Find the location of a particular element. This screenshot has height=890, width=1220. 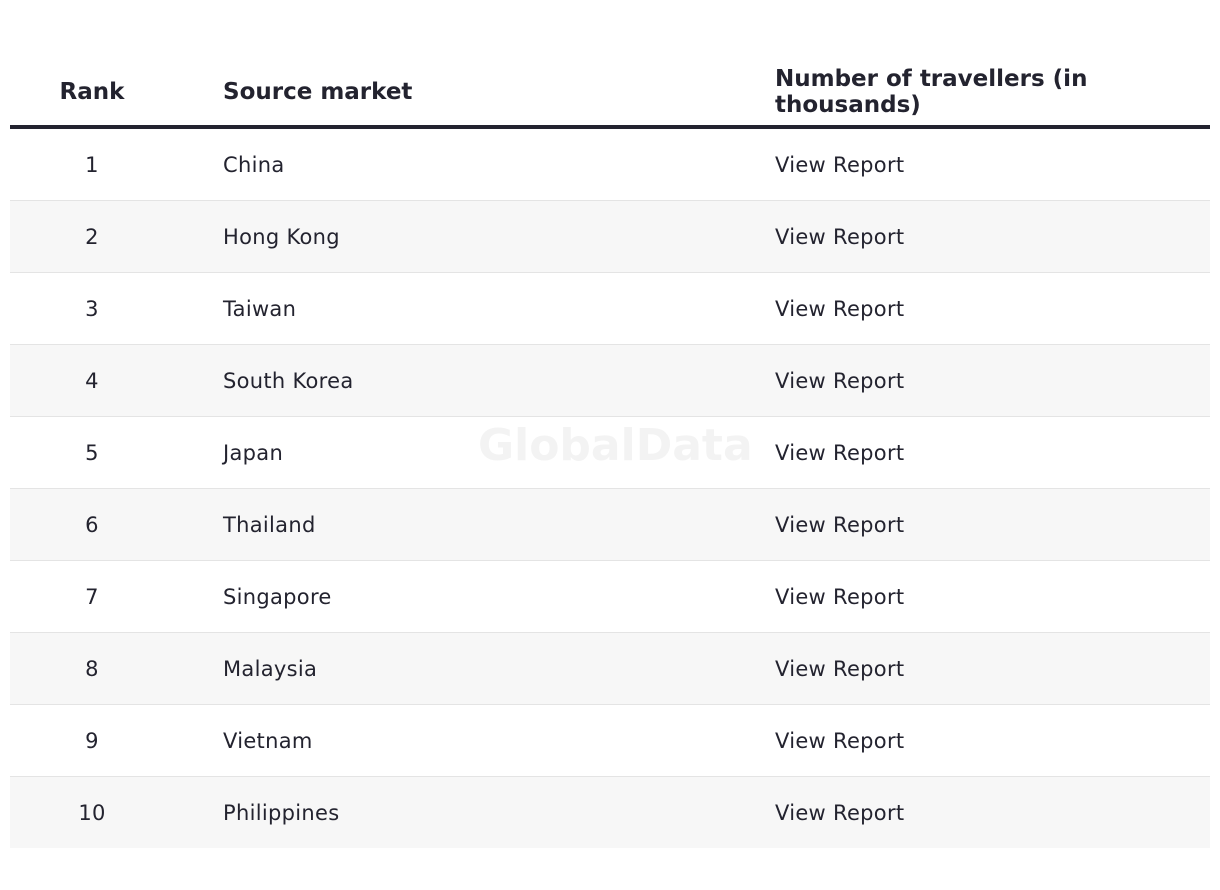

rank-cell: 9 is located at coordinates (92, 740).